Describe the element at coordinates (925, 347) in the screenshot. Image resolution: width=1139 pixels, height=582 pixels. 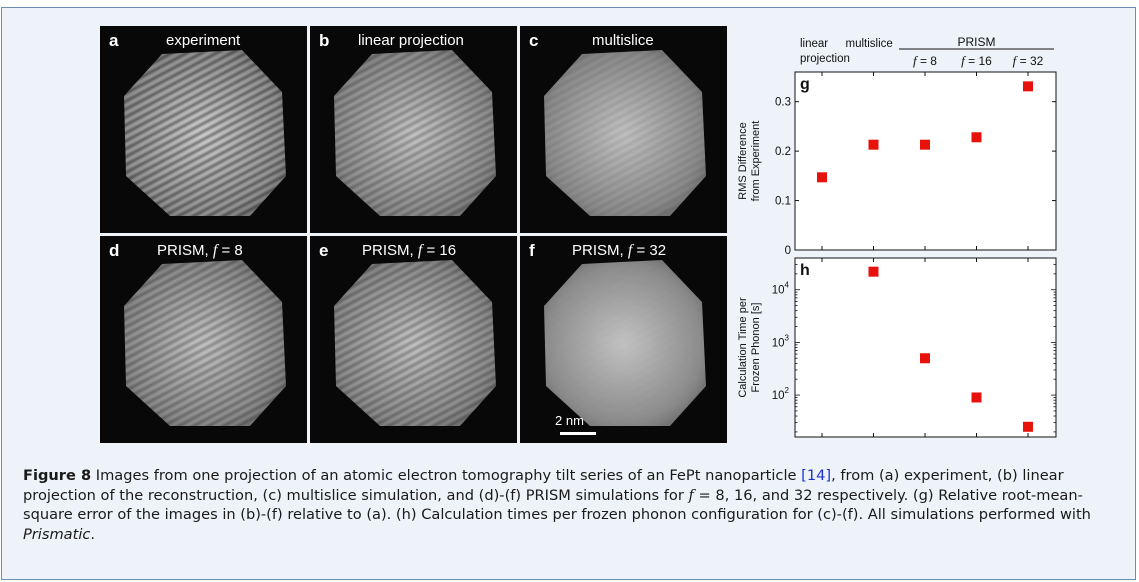
I see `chart-h-axes` at that location.